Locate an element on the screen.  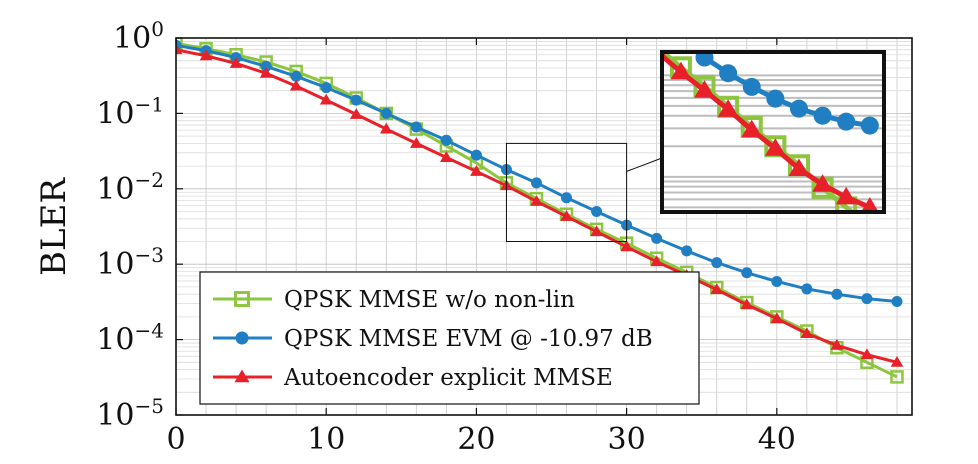
y-tick-label: 10⁻⁴ is located at coordinates (130, 338).